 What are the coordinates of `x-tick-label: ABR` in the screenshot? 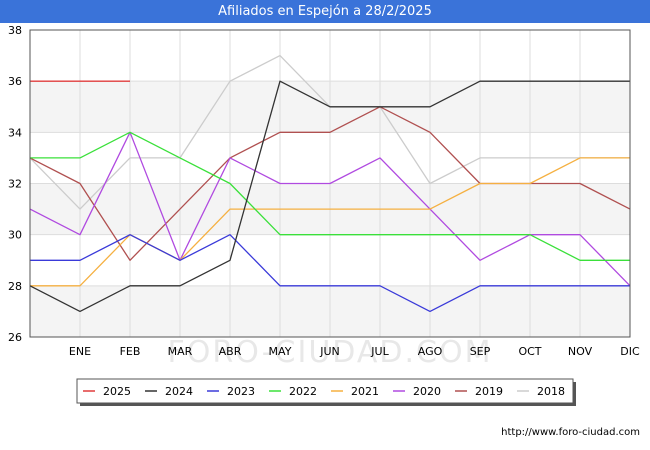 It's located at (230, 351).